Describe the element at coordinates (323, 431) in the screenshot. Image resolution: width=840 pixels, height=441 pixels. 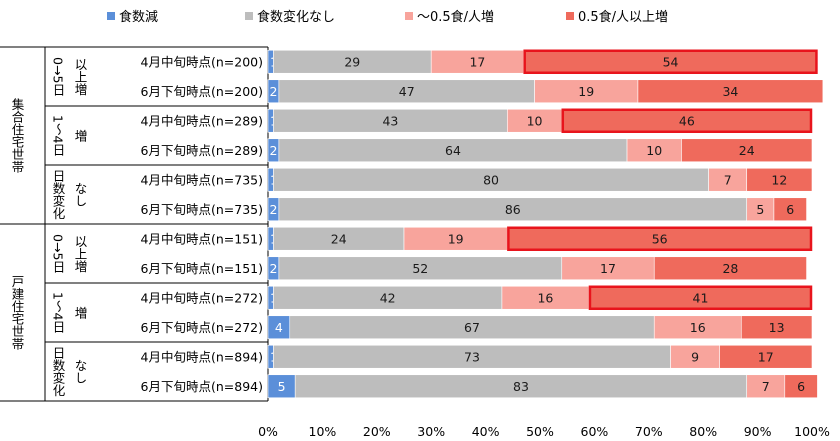
I see `x-tick-label: 10%` at that location.